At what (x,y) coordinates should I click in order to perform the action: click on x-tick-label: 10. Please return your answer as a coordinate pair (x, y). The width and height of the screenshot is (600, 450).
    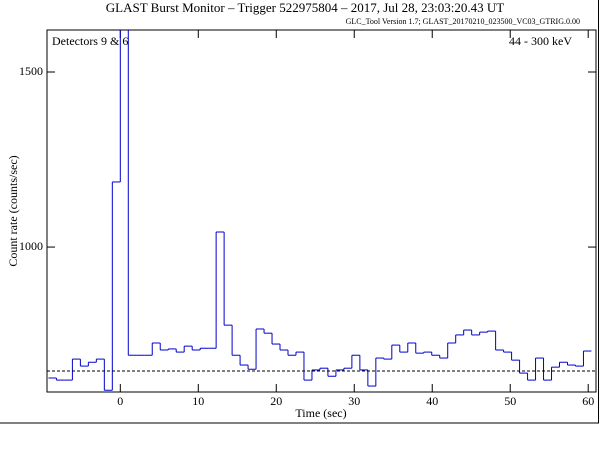
    Looking at the image, I should click on (198, 401).